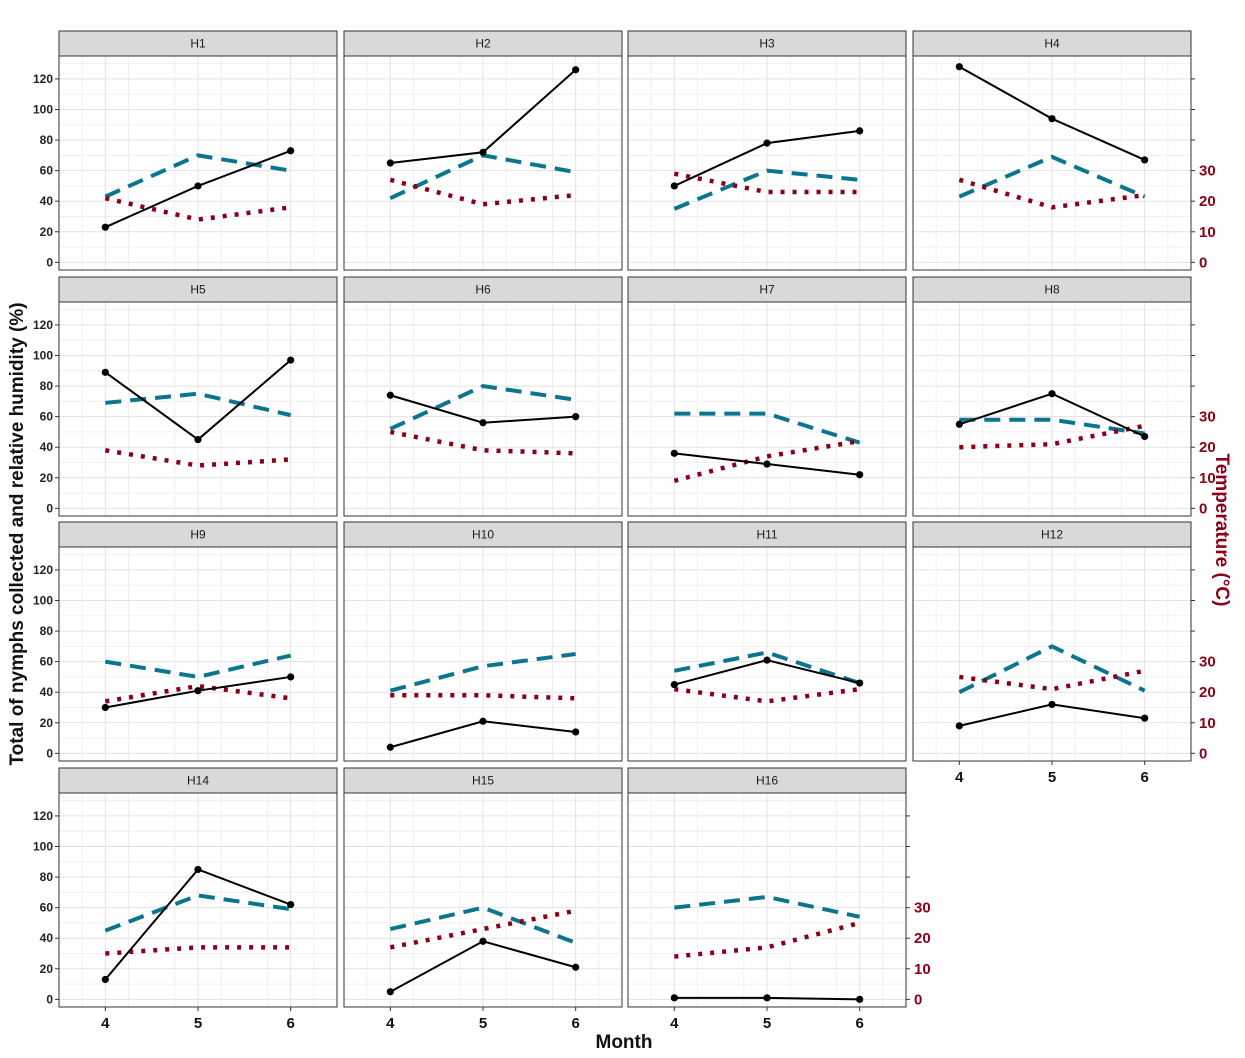  What do you see at coordinates (1221, 530) in the screenshot?
I see `y-axis-title-right: Temperature (°C)` at bounding box center [1221, 530].